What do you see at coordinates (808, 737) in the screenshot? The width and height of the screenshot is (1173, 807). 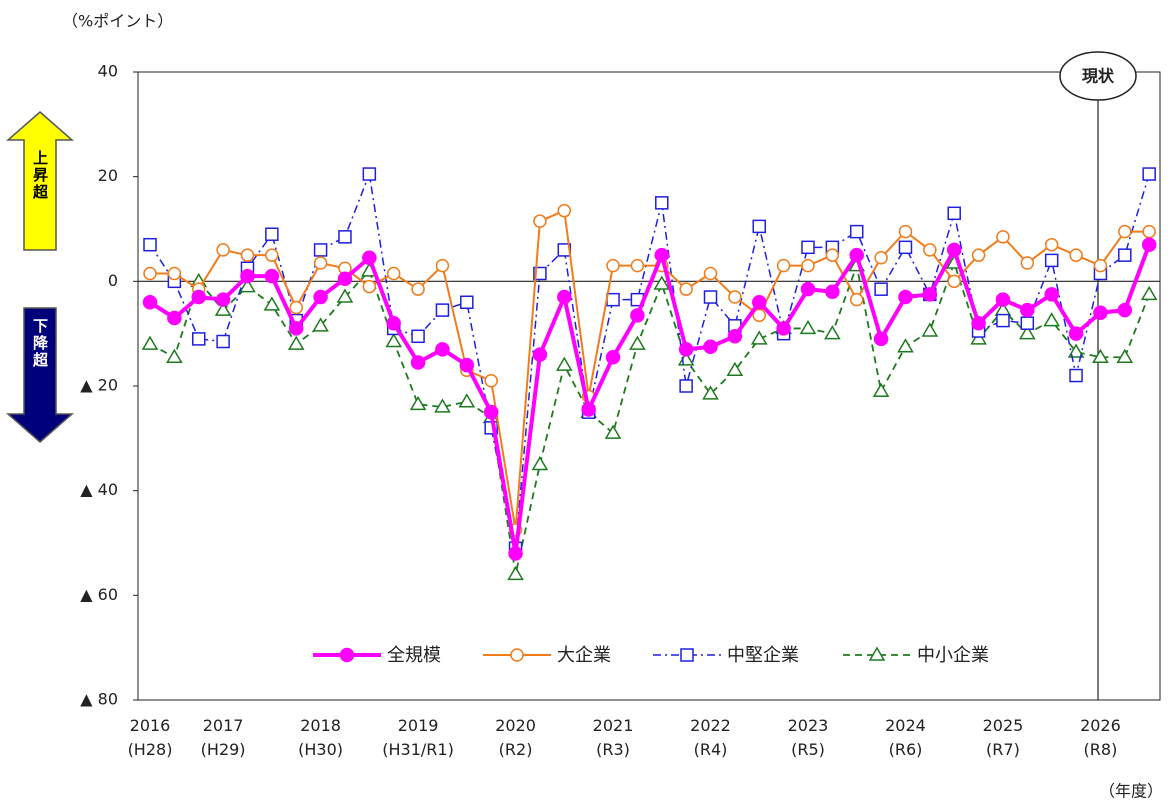 I see `x-tick-label: 2023 (R5)` at bounding box center [808, 737].